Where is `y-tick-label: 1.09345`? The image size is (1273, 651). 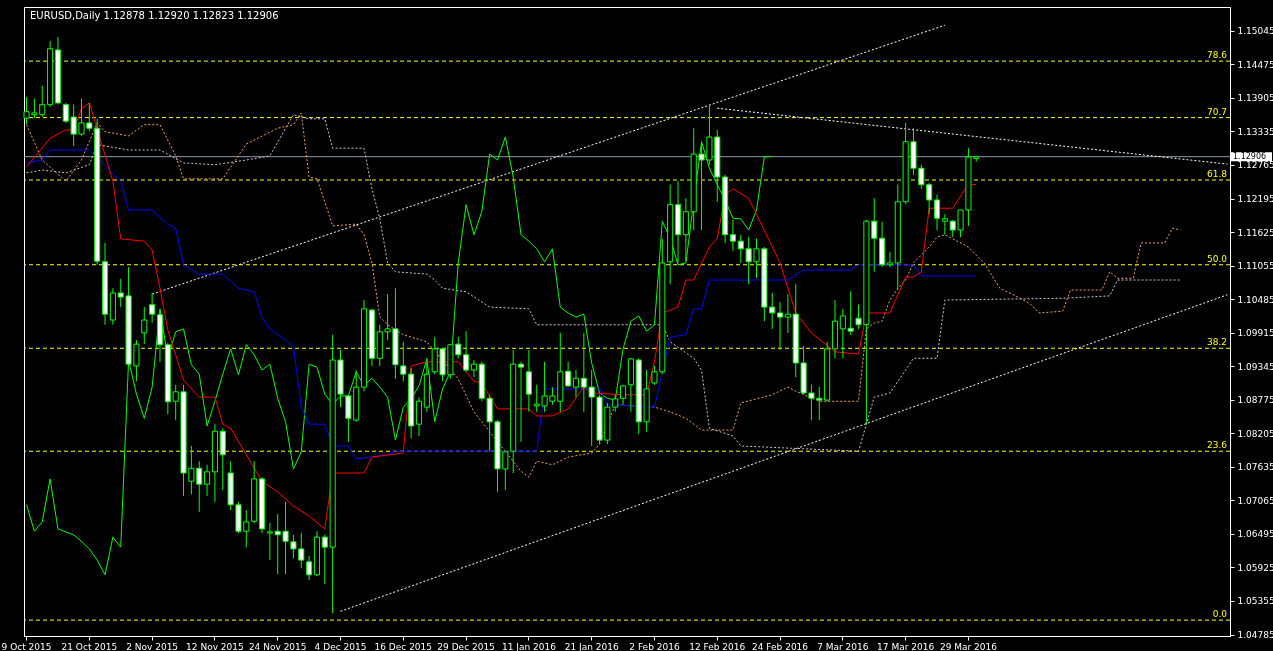
y-tick-label: 1.09345 is located at coordinates (1255, 366).